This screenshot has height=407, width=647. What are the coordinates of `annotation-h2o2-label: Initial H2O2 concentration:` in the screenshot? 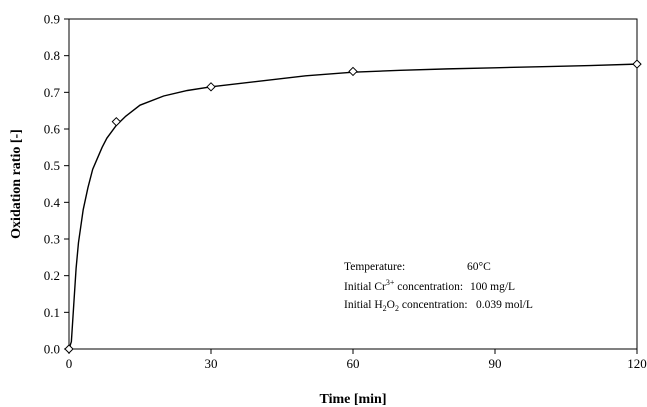 It's located at (406, 306).